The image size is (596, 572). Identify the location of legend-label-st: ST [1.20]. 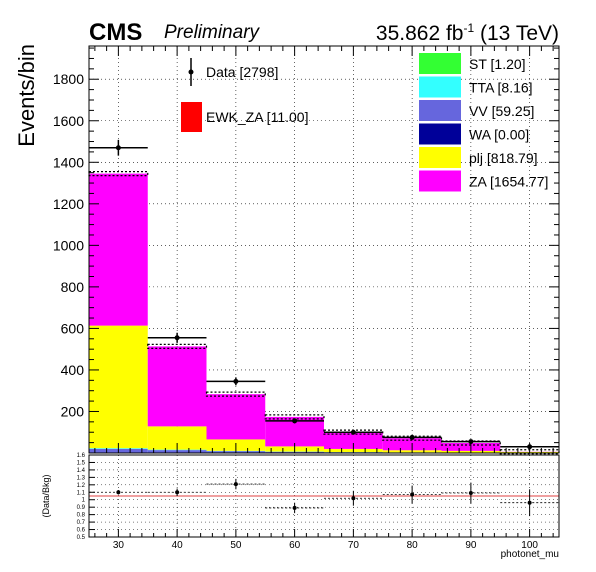
(497, 64).